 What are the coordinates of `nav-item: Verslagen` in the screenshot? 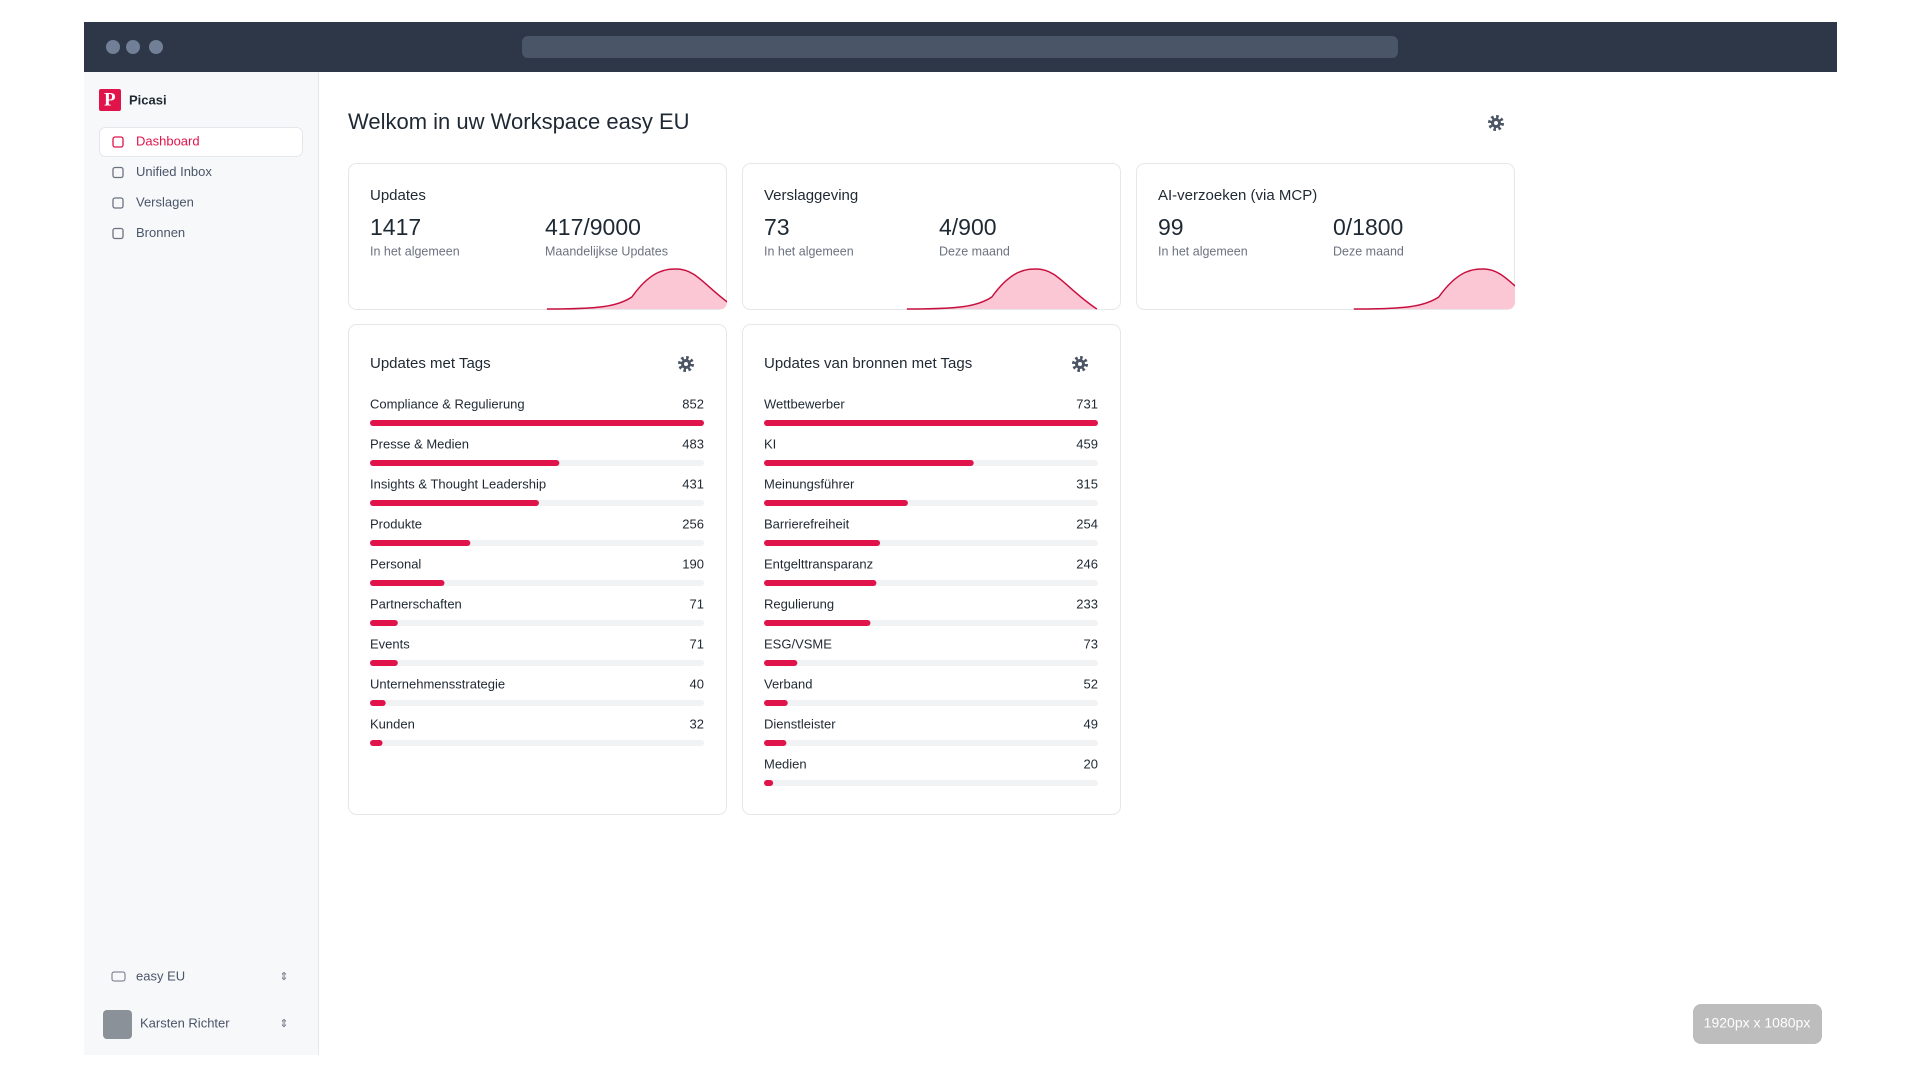 It's located at (165, 201).